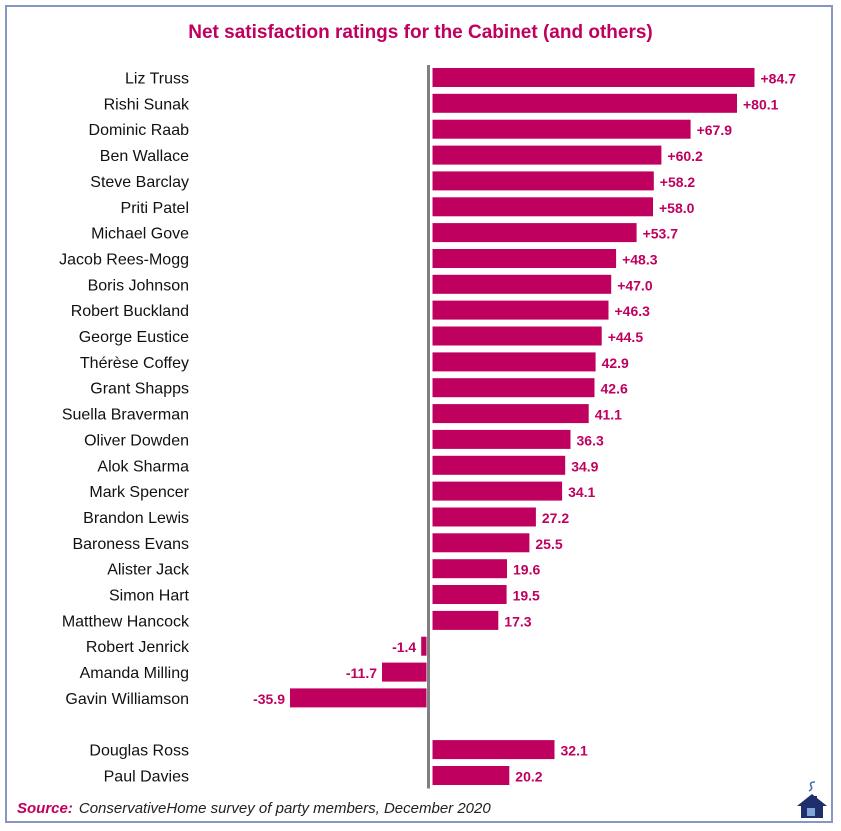 This screenshot has width=841, height=831. Describe the element at coordinates (140, 234) in the screenshot. I see `category-label-michael-gove: Michael Gove` at that location.